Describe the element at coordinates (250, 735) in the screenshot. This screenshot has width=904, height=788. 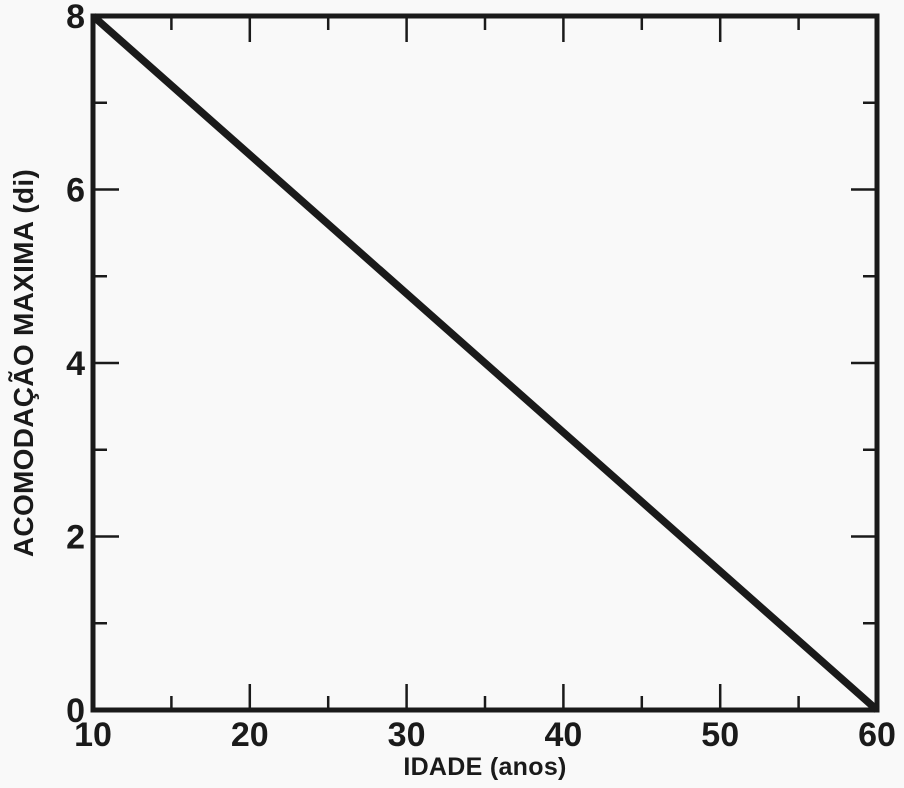
I see `x-tick-label: 20` at that location.